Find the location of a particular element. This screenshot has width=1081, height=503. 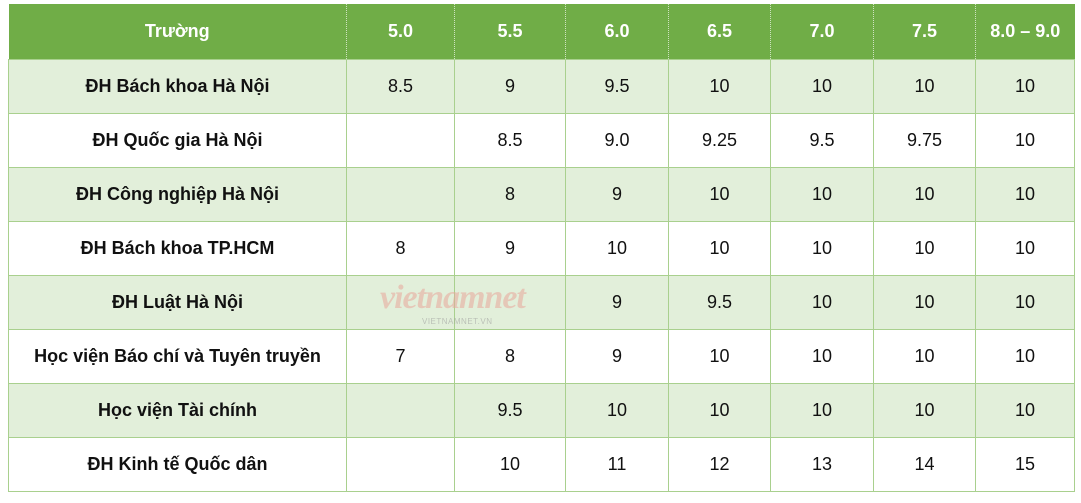

table-row: ĐH Công nghiệp Hà Nội 8 9 10 10 10 10 is located at coordinates (541, 194).